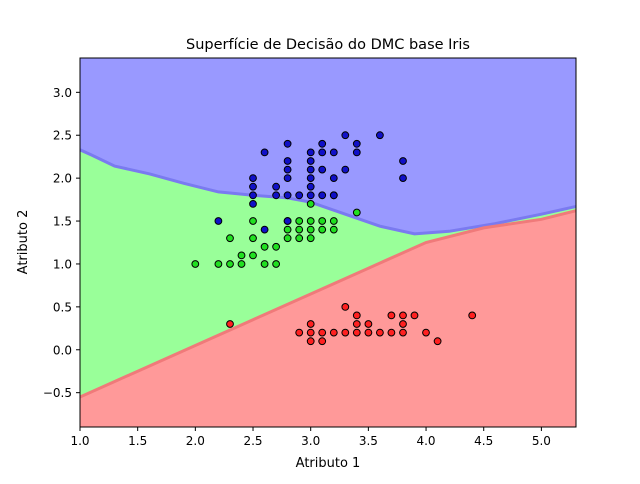 This screenshot has width=640, height=484. What do you see at coordinates (23, 242) in the screenshot?
I see `y-axis-label: Atributo 2` at bounding box center [23, 242].